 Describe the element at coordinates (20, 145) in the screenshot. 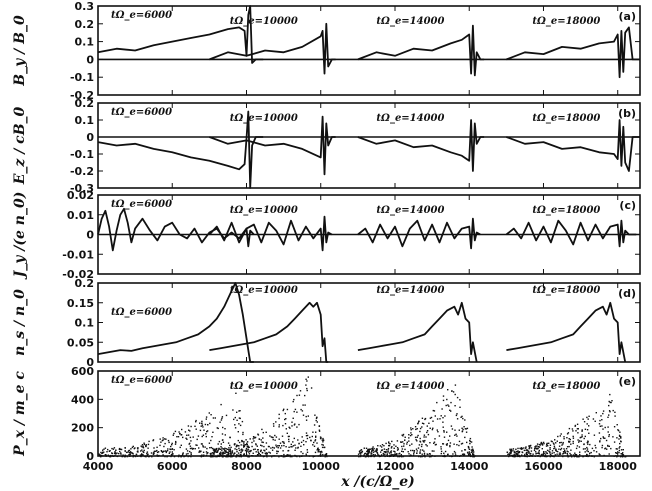

I see `y-axis-label: E_z / cB_0` at that location.